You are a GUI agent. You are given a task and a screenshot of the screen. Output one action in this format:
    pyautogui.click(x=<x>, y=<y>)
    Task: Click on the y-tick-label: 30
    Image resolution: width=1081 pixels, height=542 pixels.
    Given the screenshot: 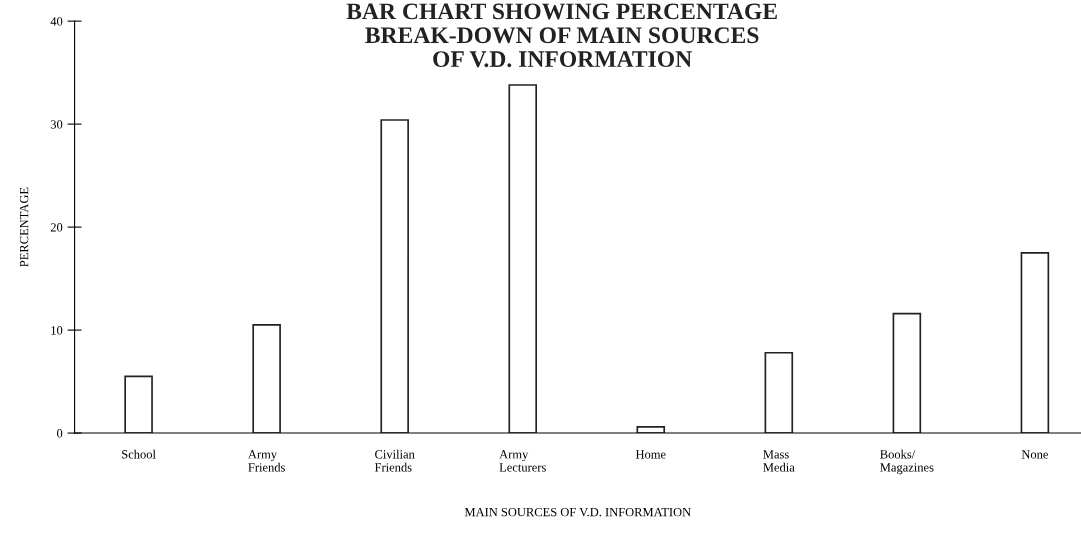 What is the action you would take?
    pyautogui.click(x=56, y=124)
    